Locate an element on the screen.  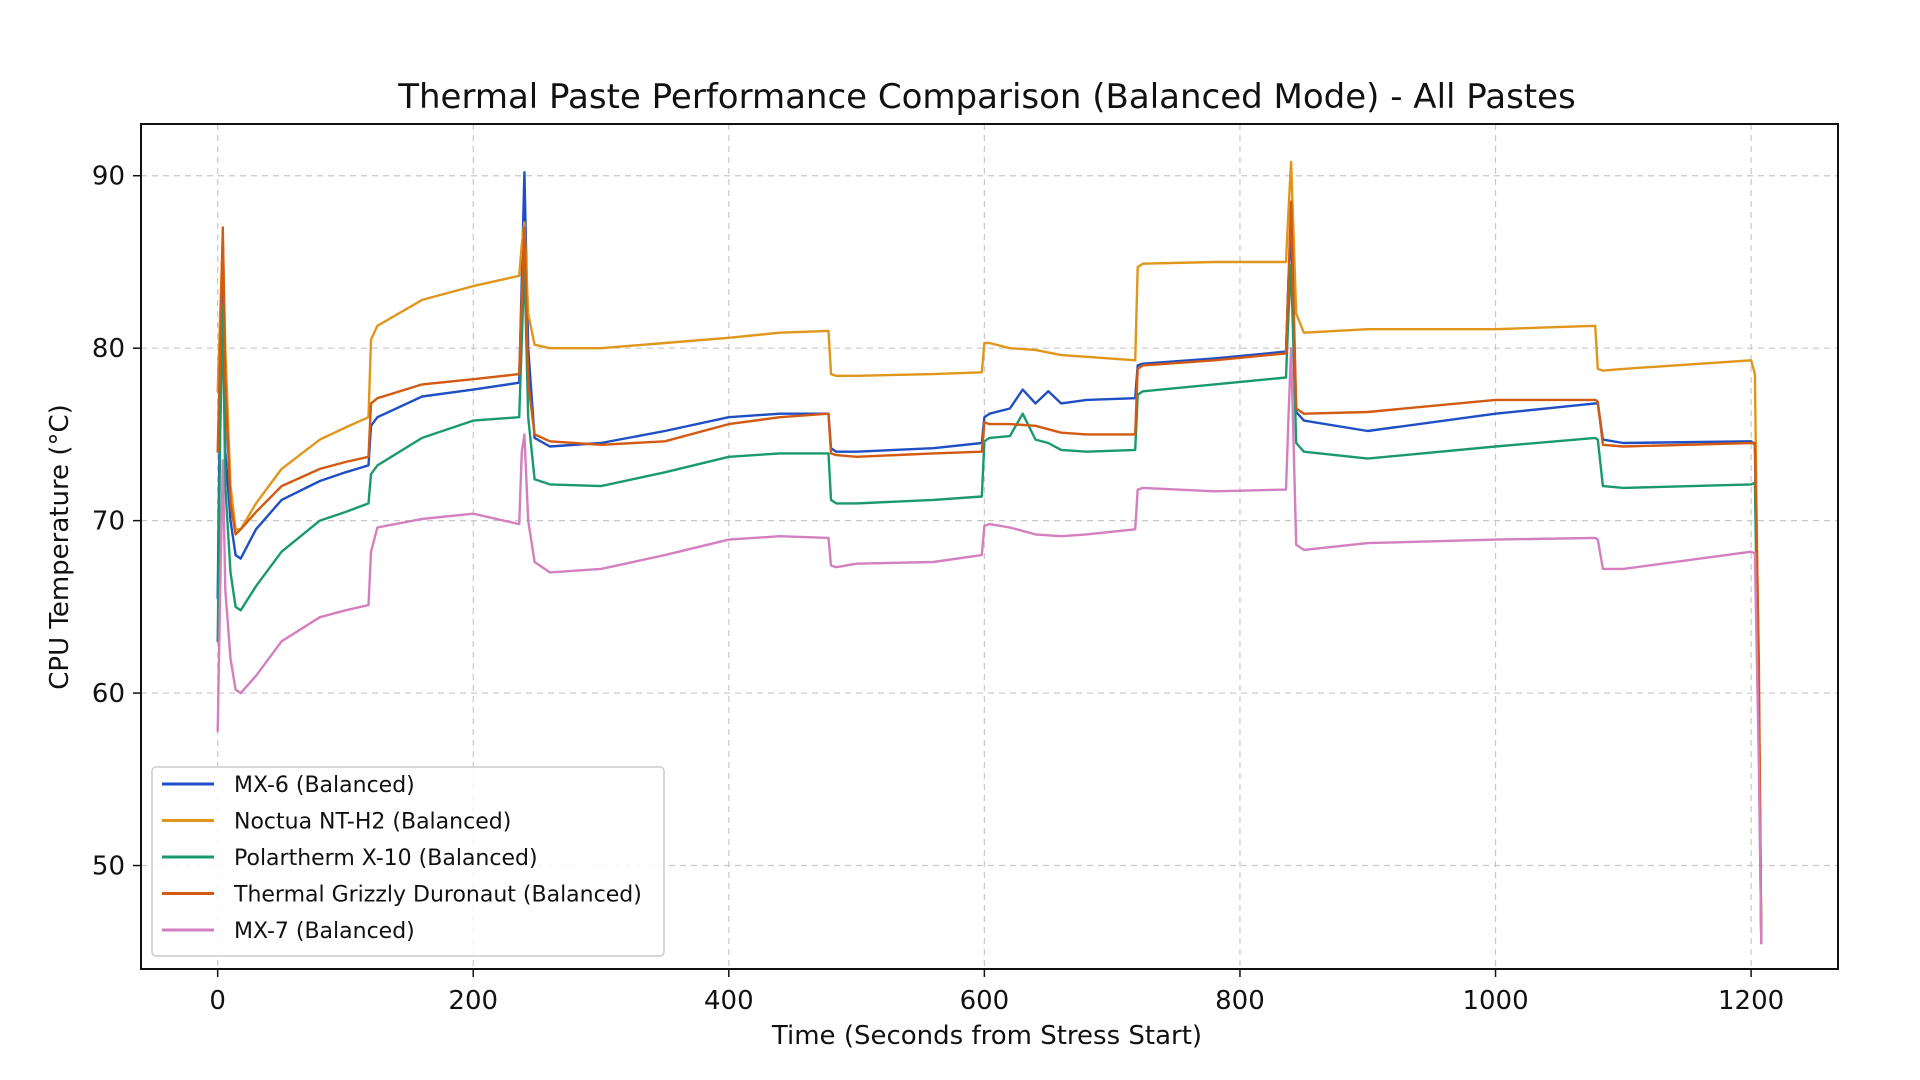
x-tick-label: 600 is located at coordinates (985, 1001).